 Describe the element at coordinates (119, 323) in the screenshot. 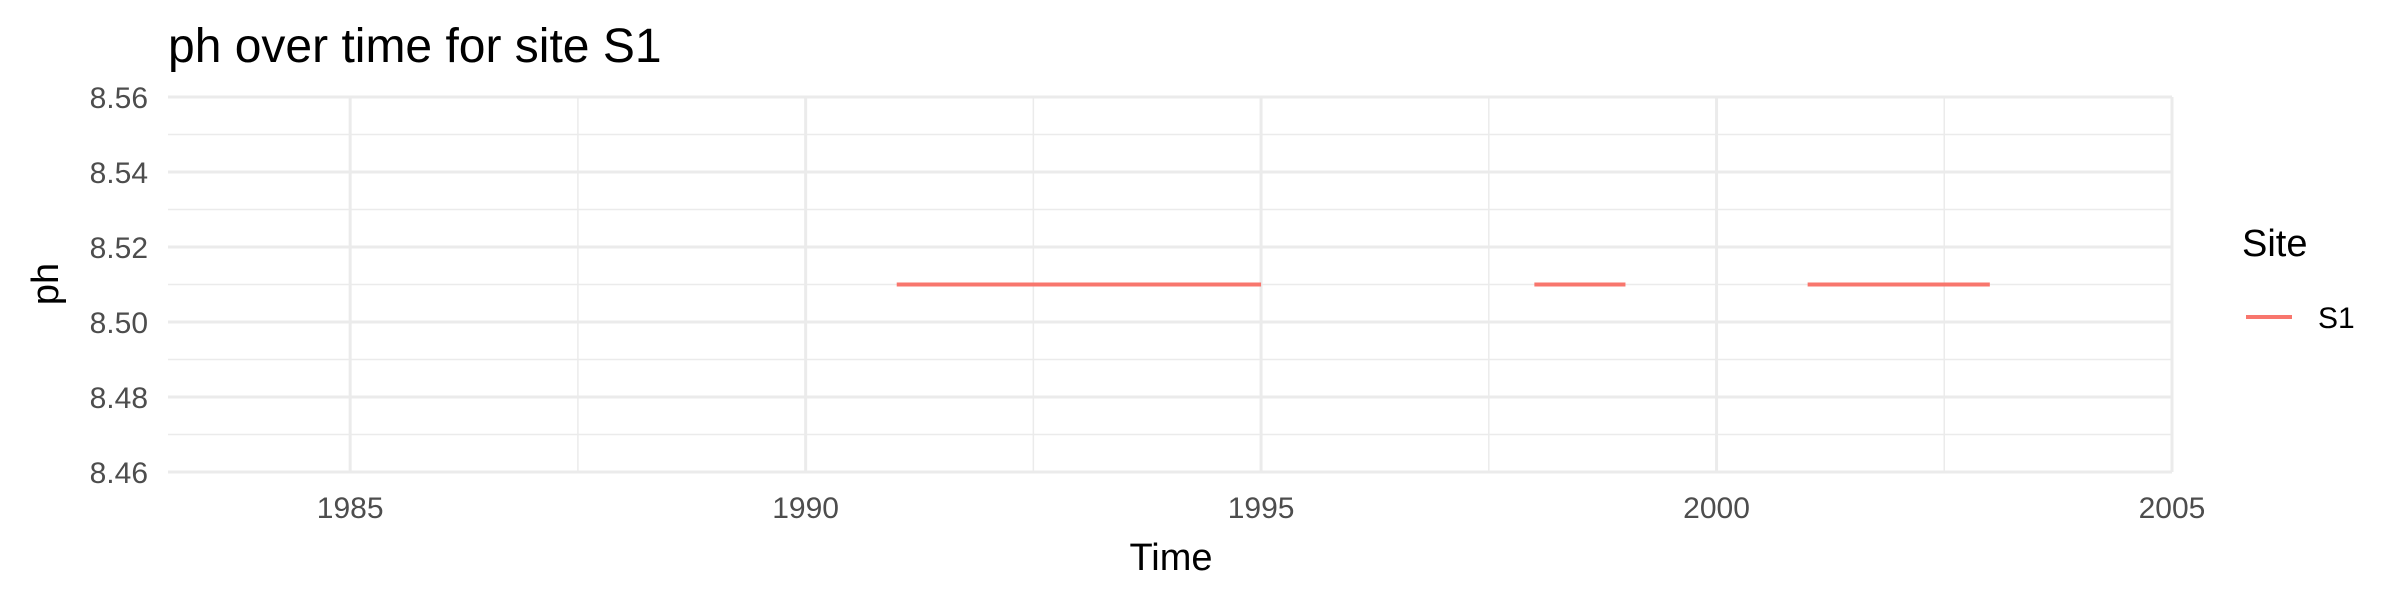

I see `y-tick-label: 8.50` at that location.